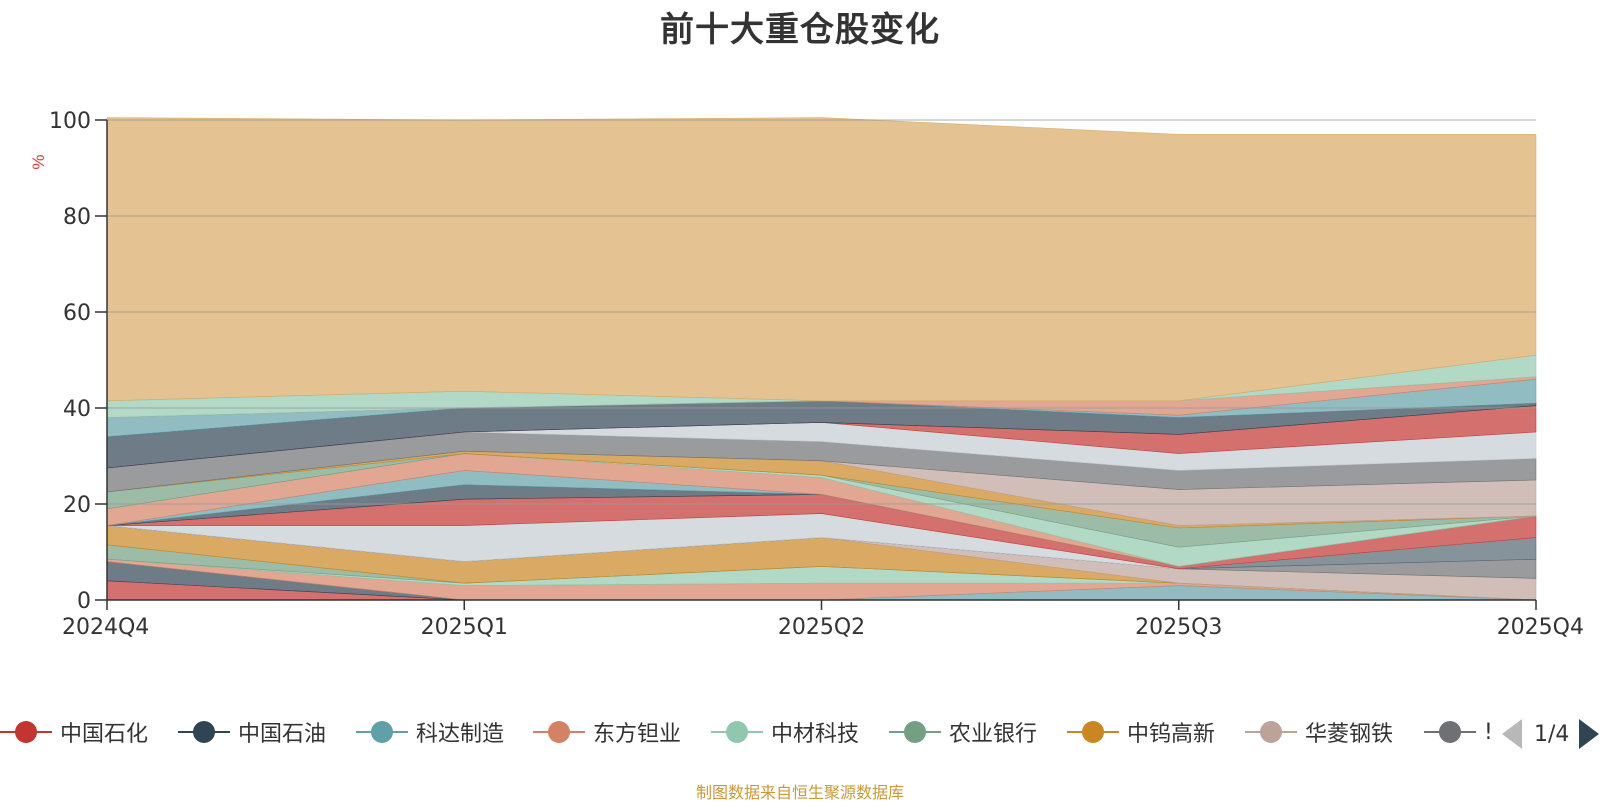 The height and width of the screenshot is (803, 1600). What do you see at coordinates (84, 601) in the screenshot?
I see `y-tick-label: 0` at bounding box center [84, 601].